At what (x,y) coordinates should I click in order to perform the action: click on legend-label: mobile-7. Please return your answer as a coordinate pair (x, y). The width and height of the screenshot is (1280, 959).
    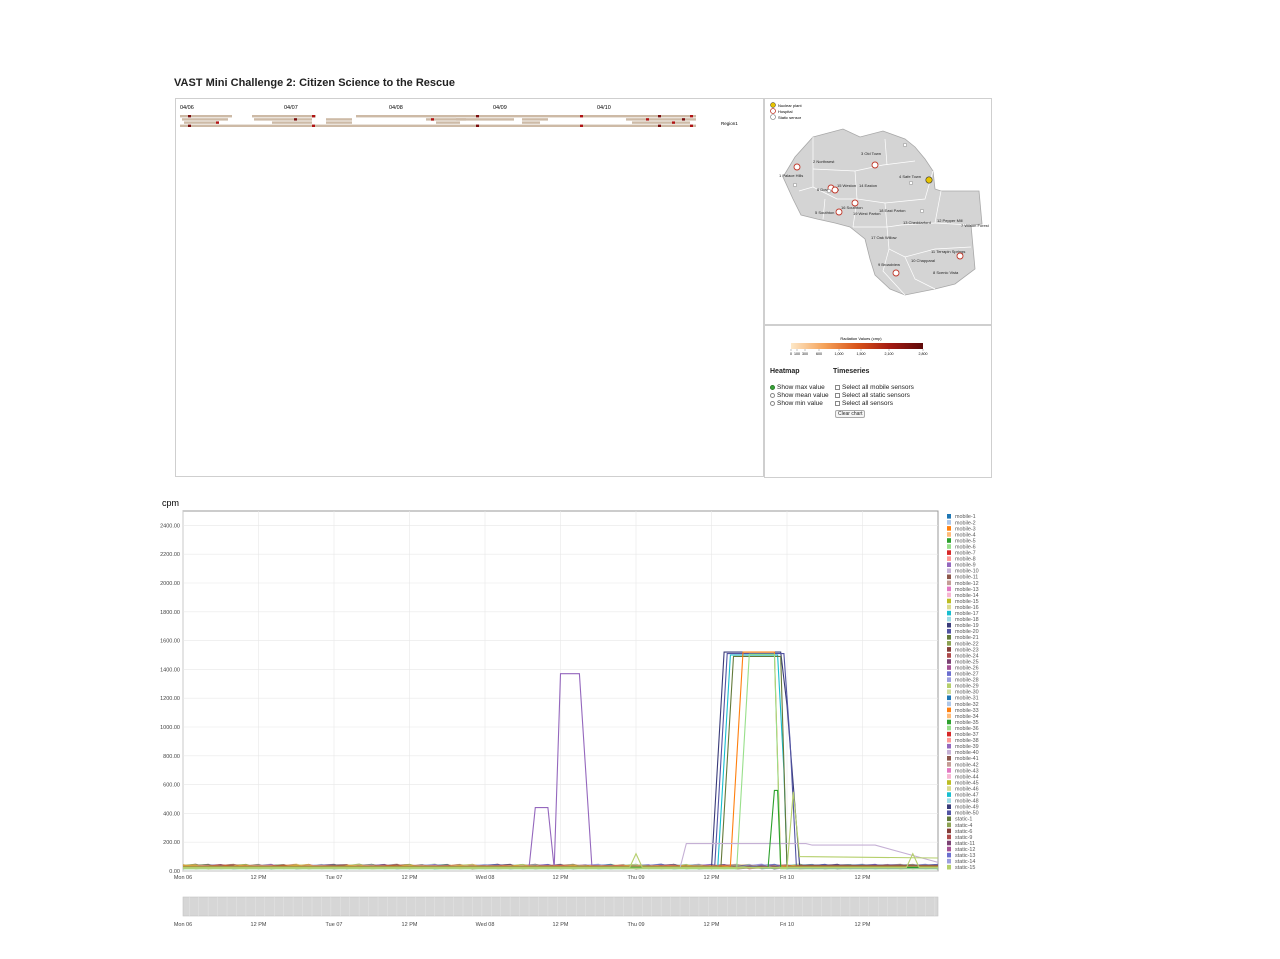
    Looking at the image, I should click on (965, 554).